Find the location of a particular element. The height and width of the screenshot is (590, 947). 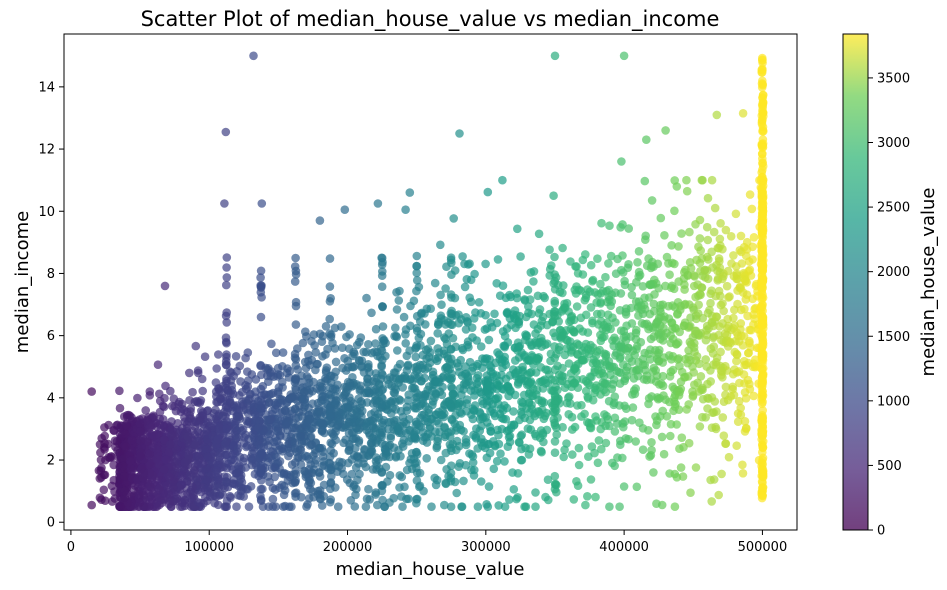

y-tick-label: 10 is located at coordinates (46, 212).